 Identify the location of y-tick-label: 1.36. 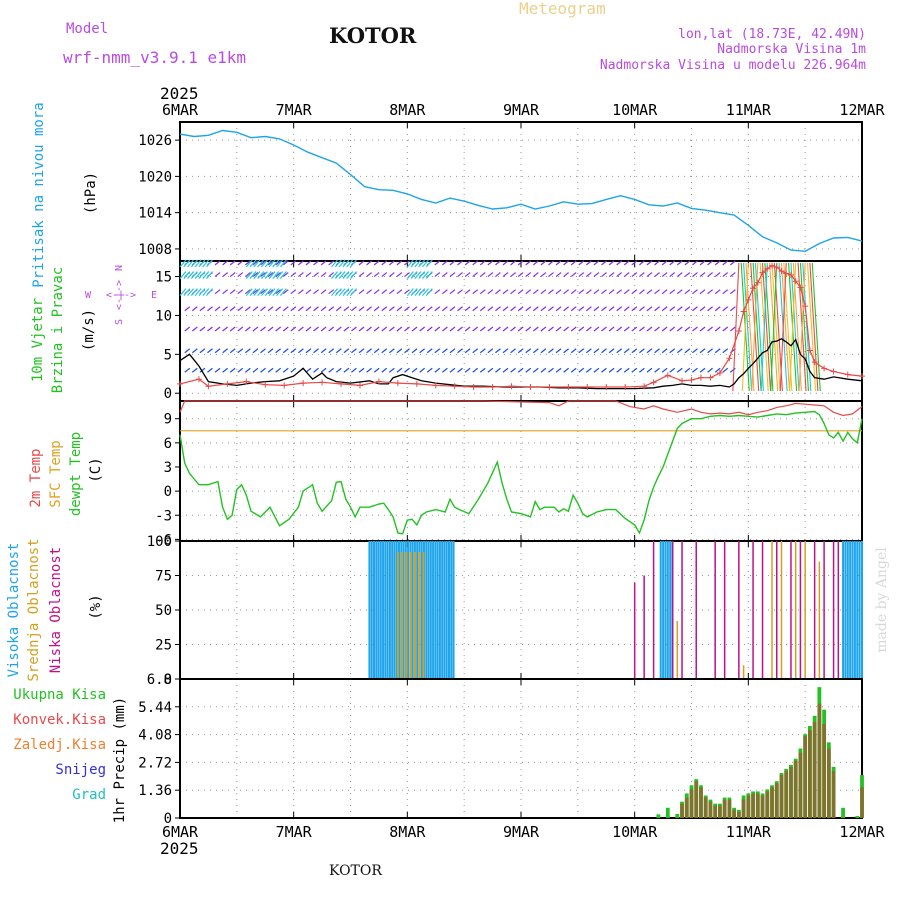
(155, 791).